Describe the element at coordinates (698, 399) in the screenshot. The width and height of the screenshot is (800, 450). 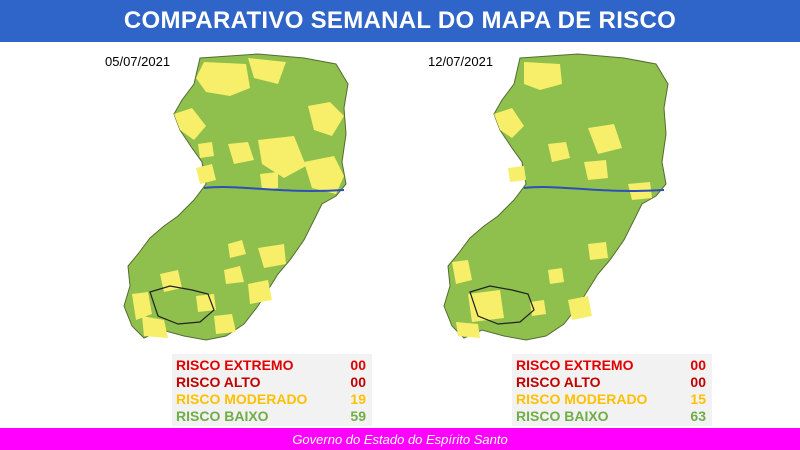
I see `legend-value: 15` at that location.